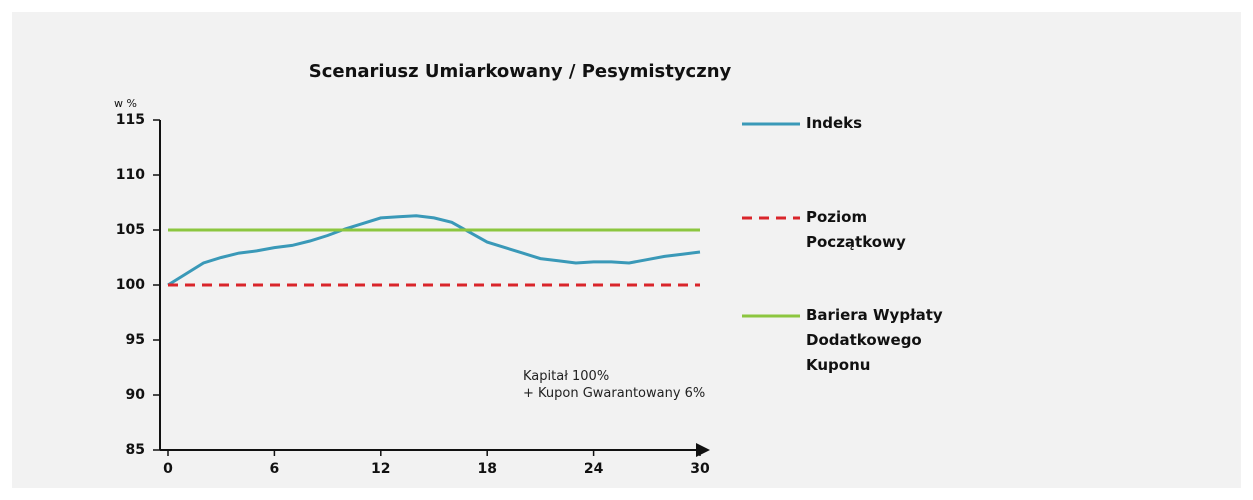 Image resolution: width=1253 pixels, height=500 pixels. What do you see at coordinates (614, 385) in the screenshot?
I see `annotation: Kapitał 100% + Kupon Gwarantowany 6%` at bounding box center [614, 385].